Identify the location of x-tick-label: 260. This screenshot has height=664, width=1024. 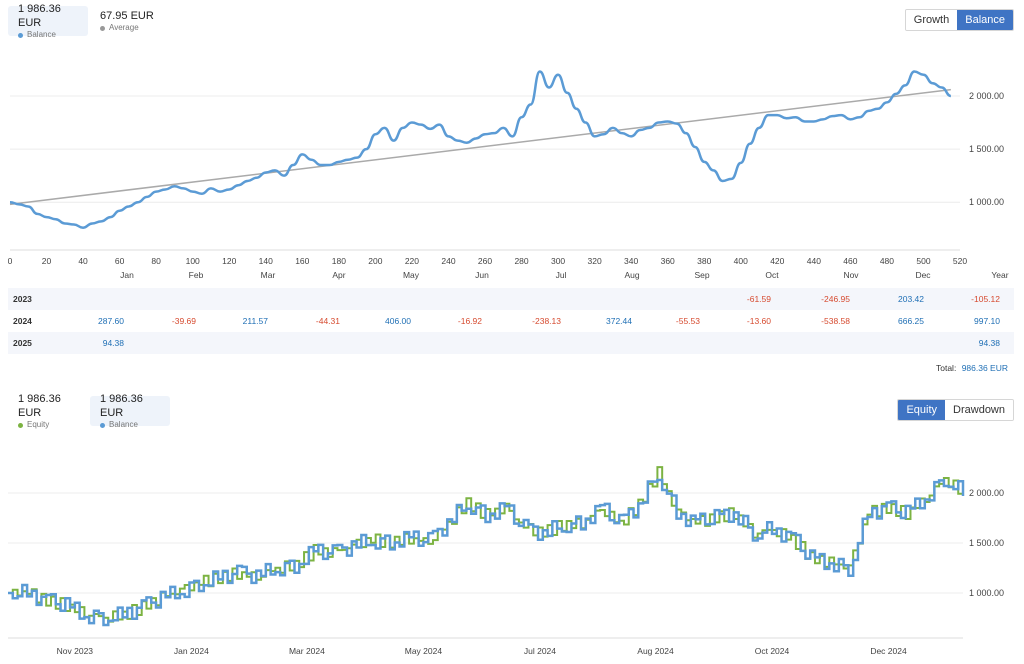
(485, 261).